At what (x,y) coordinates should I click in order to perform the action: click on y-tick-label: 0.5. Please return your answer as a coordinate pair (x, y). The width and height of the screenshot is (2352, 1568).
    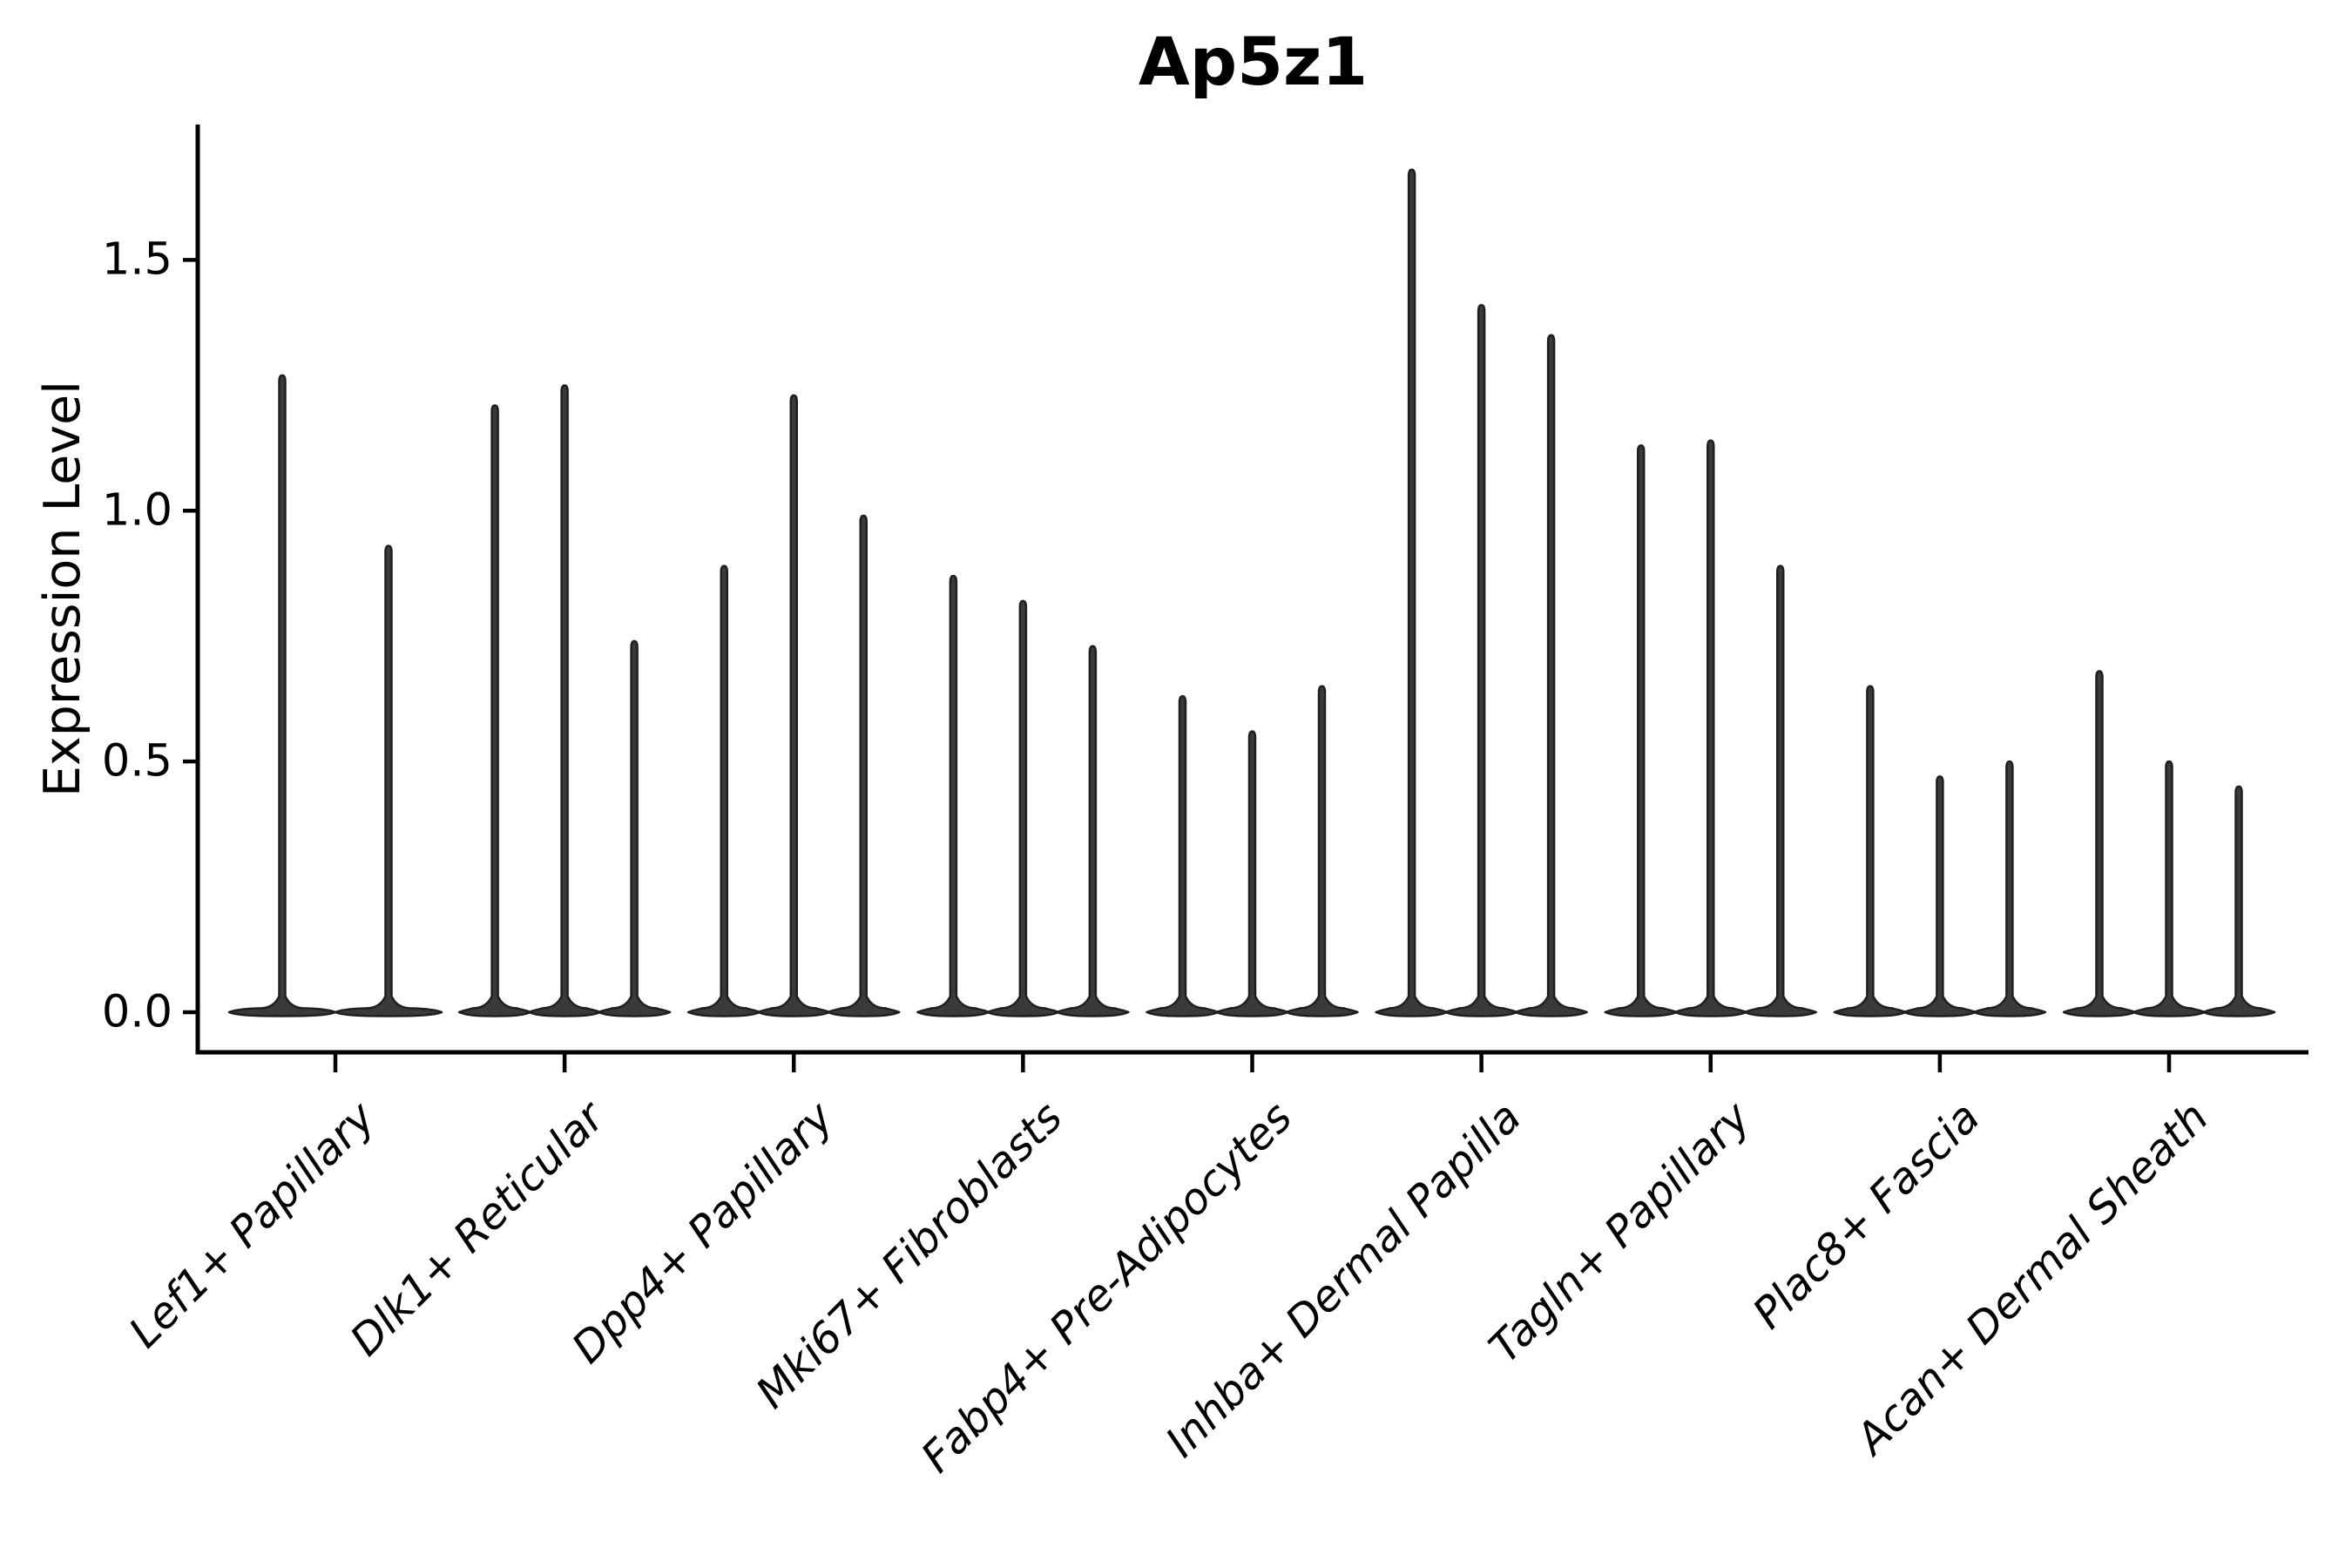
    Looking at the image, I should click on (136, 761).